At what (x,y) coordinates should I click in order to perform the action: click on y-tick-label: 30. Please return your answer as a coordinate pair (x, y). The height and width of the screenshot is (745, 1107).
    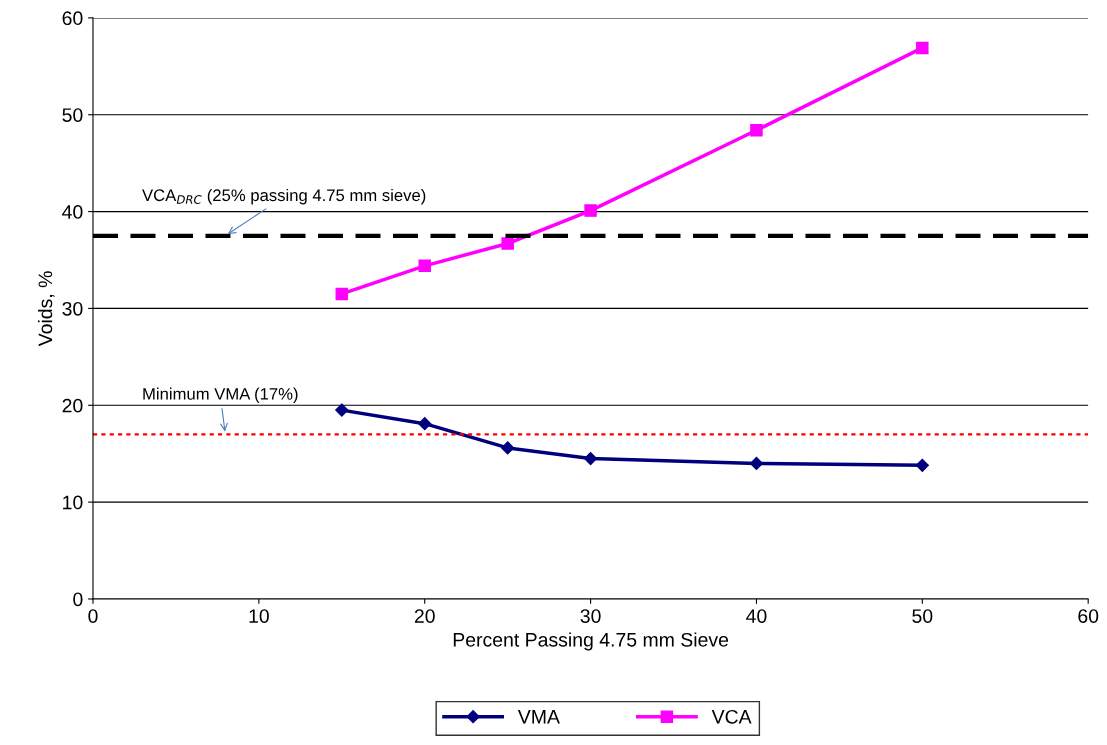
    Looking at the image, I should click on (72, 308).